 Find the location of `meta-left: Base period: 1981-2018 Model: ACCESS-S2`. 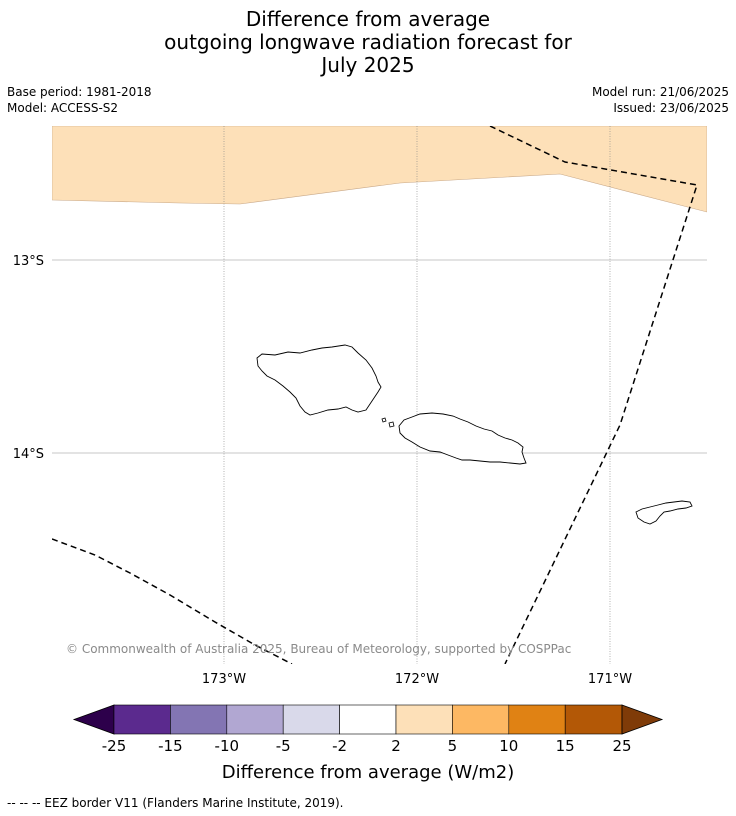

meta-left: Base period: 1981-2018 Model: ACCESS-S2 is located at coordinates (79, 100).